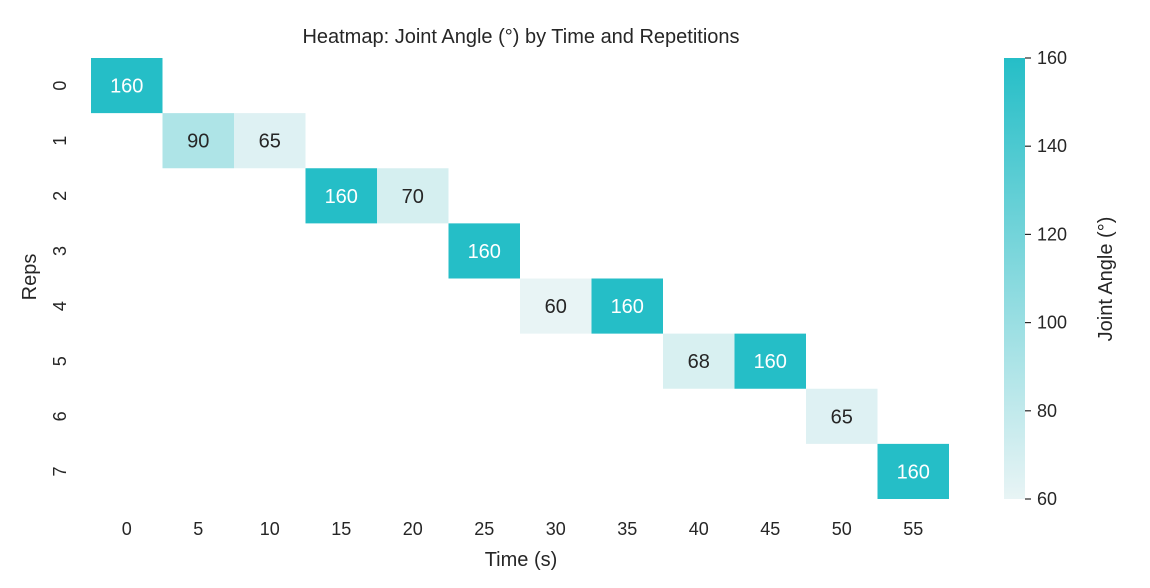 The height and width of the screenshot is (588, 1150). I want to click on x-tick-label: 15, so click(341, 529).